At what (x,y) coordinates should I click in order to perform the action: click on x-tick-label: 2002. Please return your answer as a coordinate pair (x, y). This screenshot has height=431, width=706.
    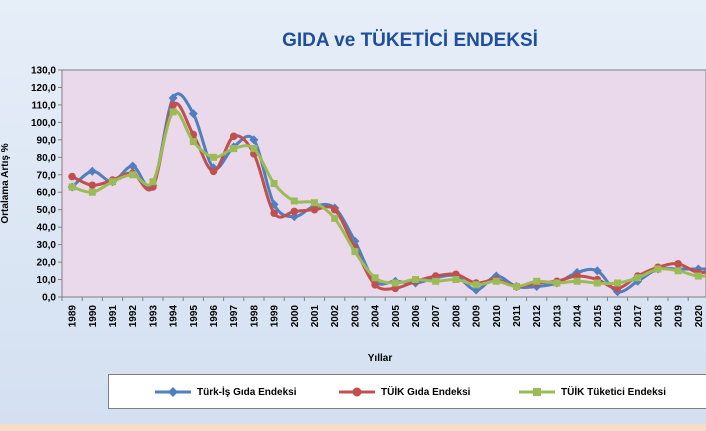
    Looking at the image, I should click on (335, 316).